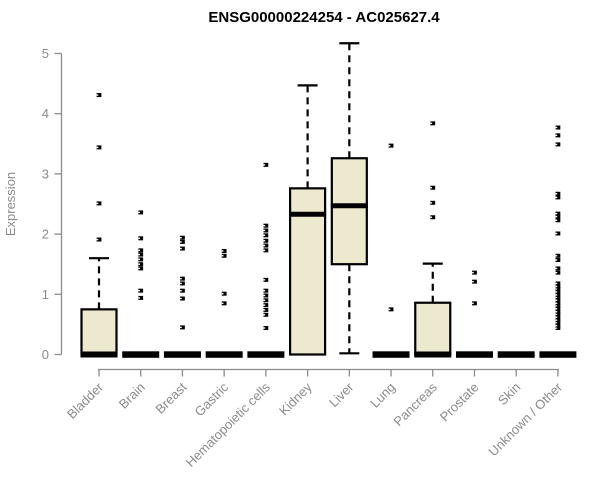 This screenshot has width=600, height=500. Describe the element at coordinates (295, 398) in the screenshot. I see `x-tick-label-kidney: Kidney` at that location.